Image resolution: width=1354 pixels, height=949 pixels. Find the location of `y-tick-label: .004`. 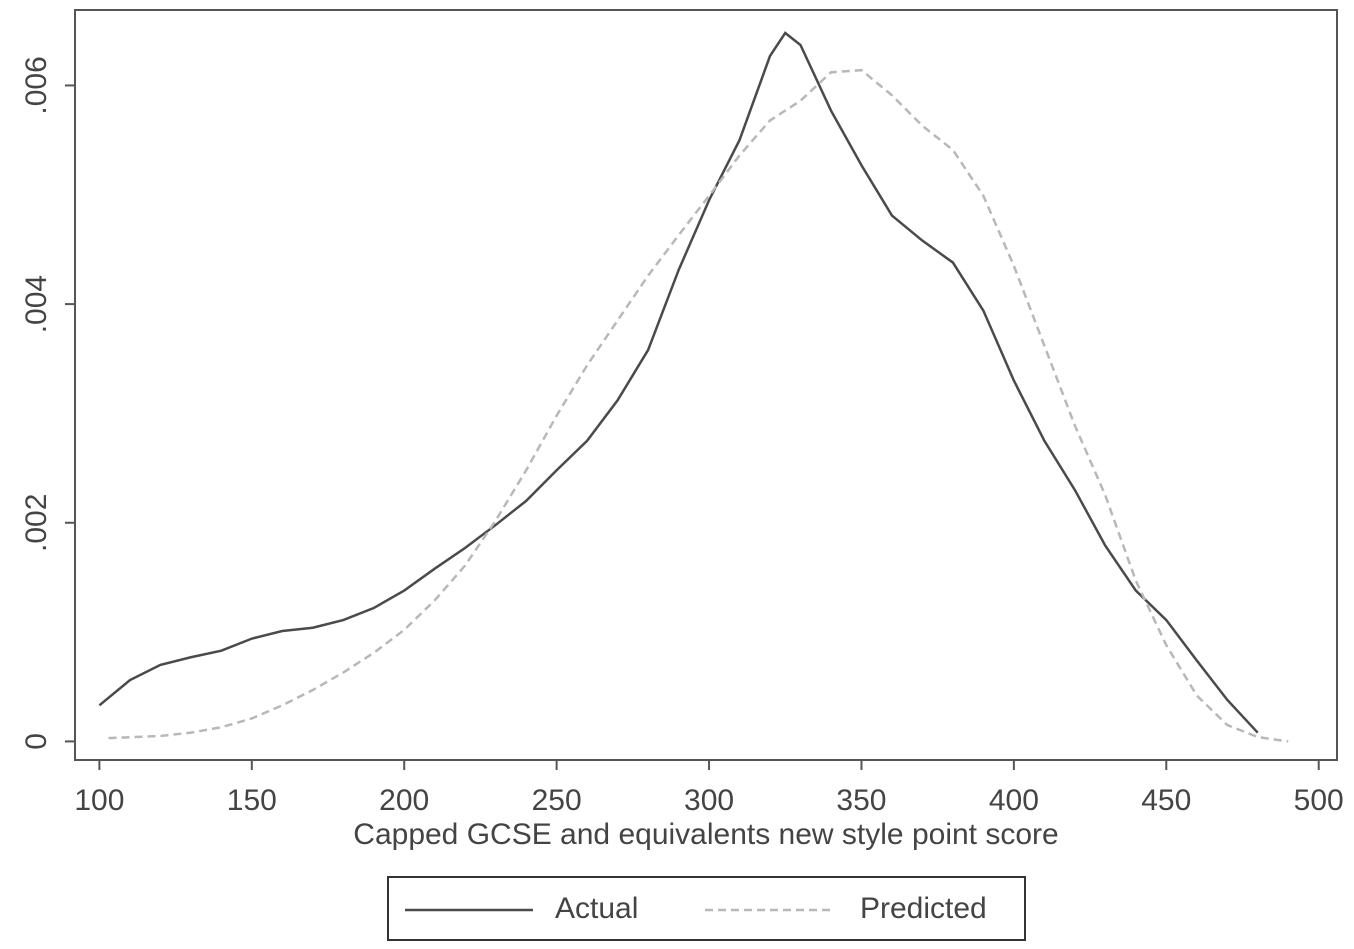

y-tick-label: .004 is located at coordinates (36, 304).